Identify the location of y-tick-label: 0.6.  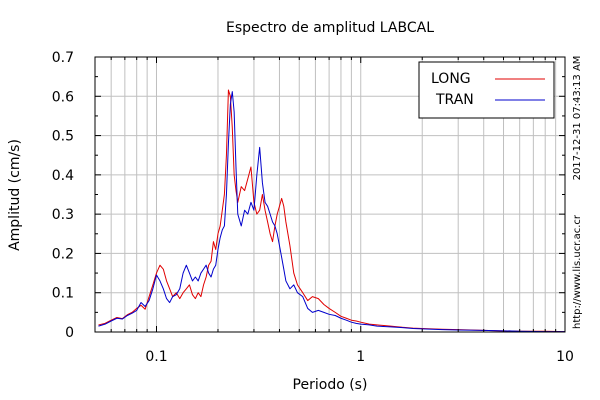
(63, 97).